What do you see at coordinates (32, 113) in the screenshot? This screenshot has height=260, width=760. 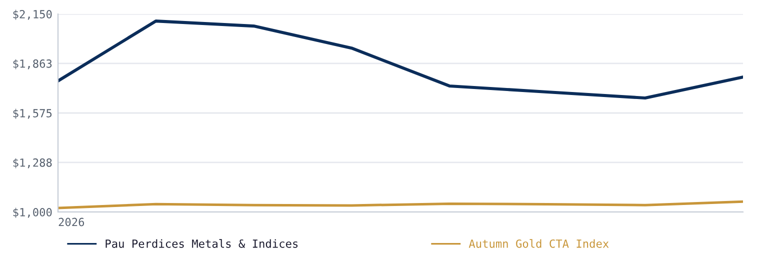 I see `y-tick-label: $1,575` at bounding box center [32, 113].